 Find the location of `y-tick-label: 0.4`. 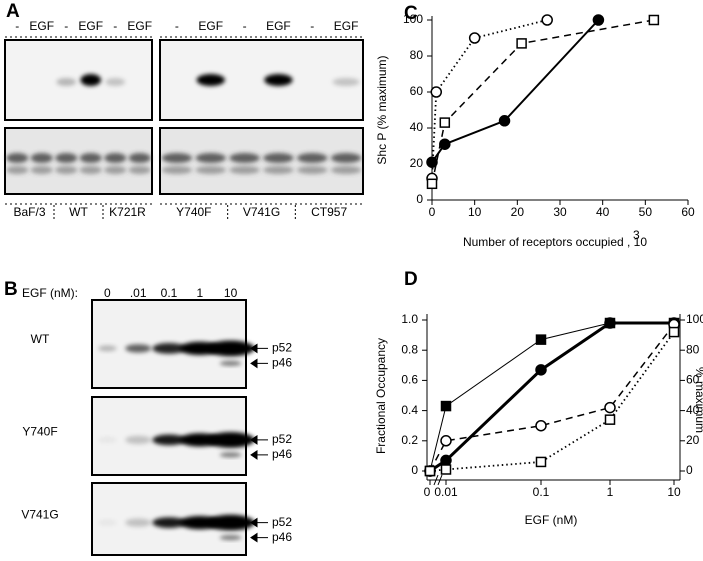

y-tick-label: 0.4 is located at coordinates (409, 410).